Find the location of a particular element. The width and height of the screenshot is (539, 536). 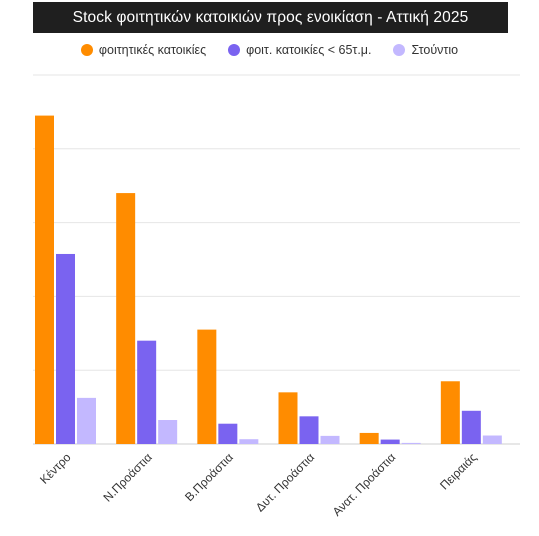

legend-item: Στούντιο is located at coordinates (425, 50).